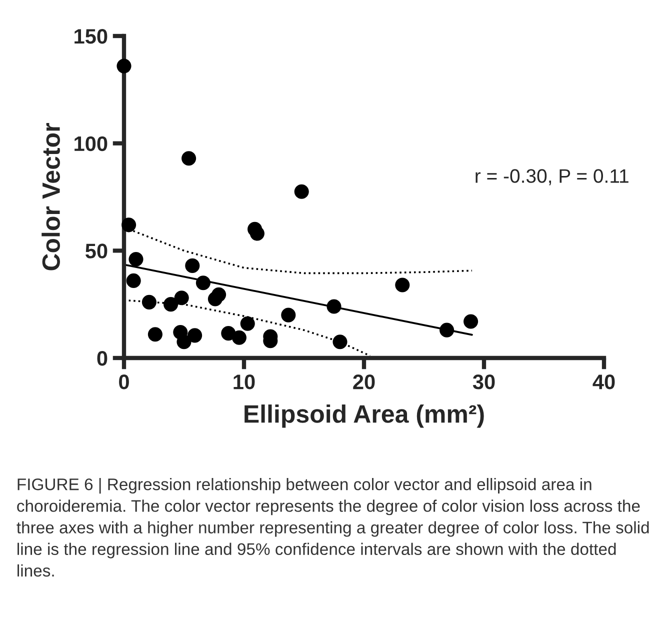 The width and height of the screenshot is (657, 618). What do you see at coordinates (364, 382) in the screenshot?
I see `x-tick-label: 20` at bounding box center [364, 382].